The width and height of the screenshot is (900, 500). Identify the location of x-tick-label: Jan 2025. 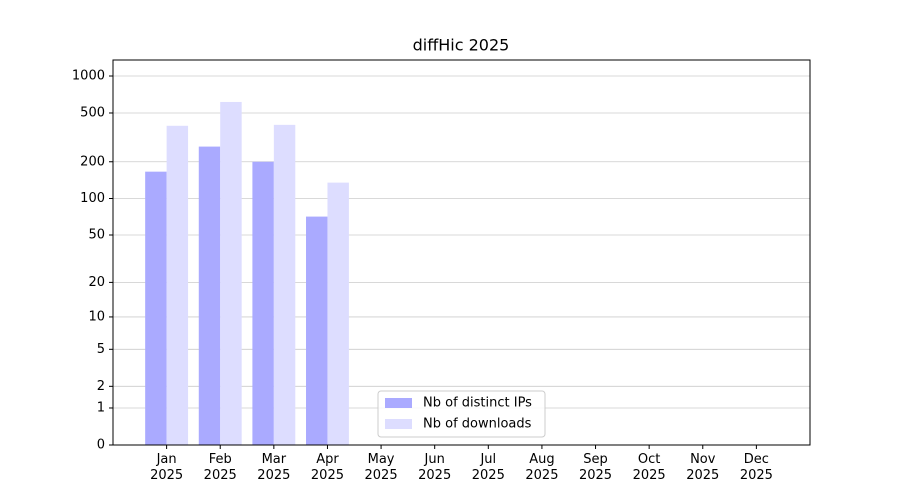
(167, 467).